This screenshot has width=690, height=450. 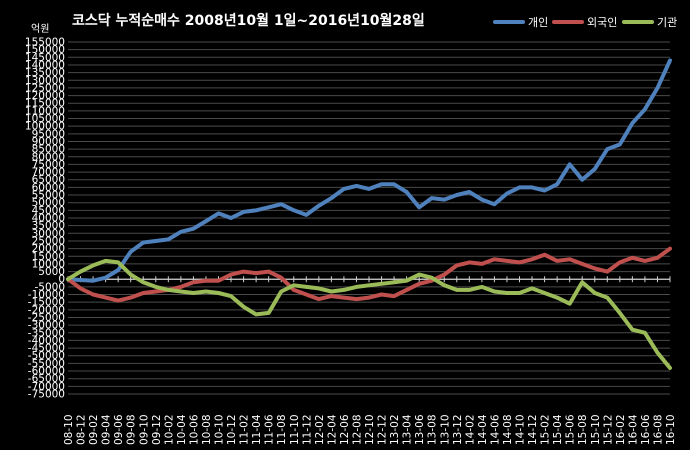 I want to click on y-tick-label: 20000, so click(x=48, y=249).